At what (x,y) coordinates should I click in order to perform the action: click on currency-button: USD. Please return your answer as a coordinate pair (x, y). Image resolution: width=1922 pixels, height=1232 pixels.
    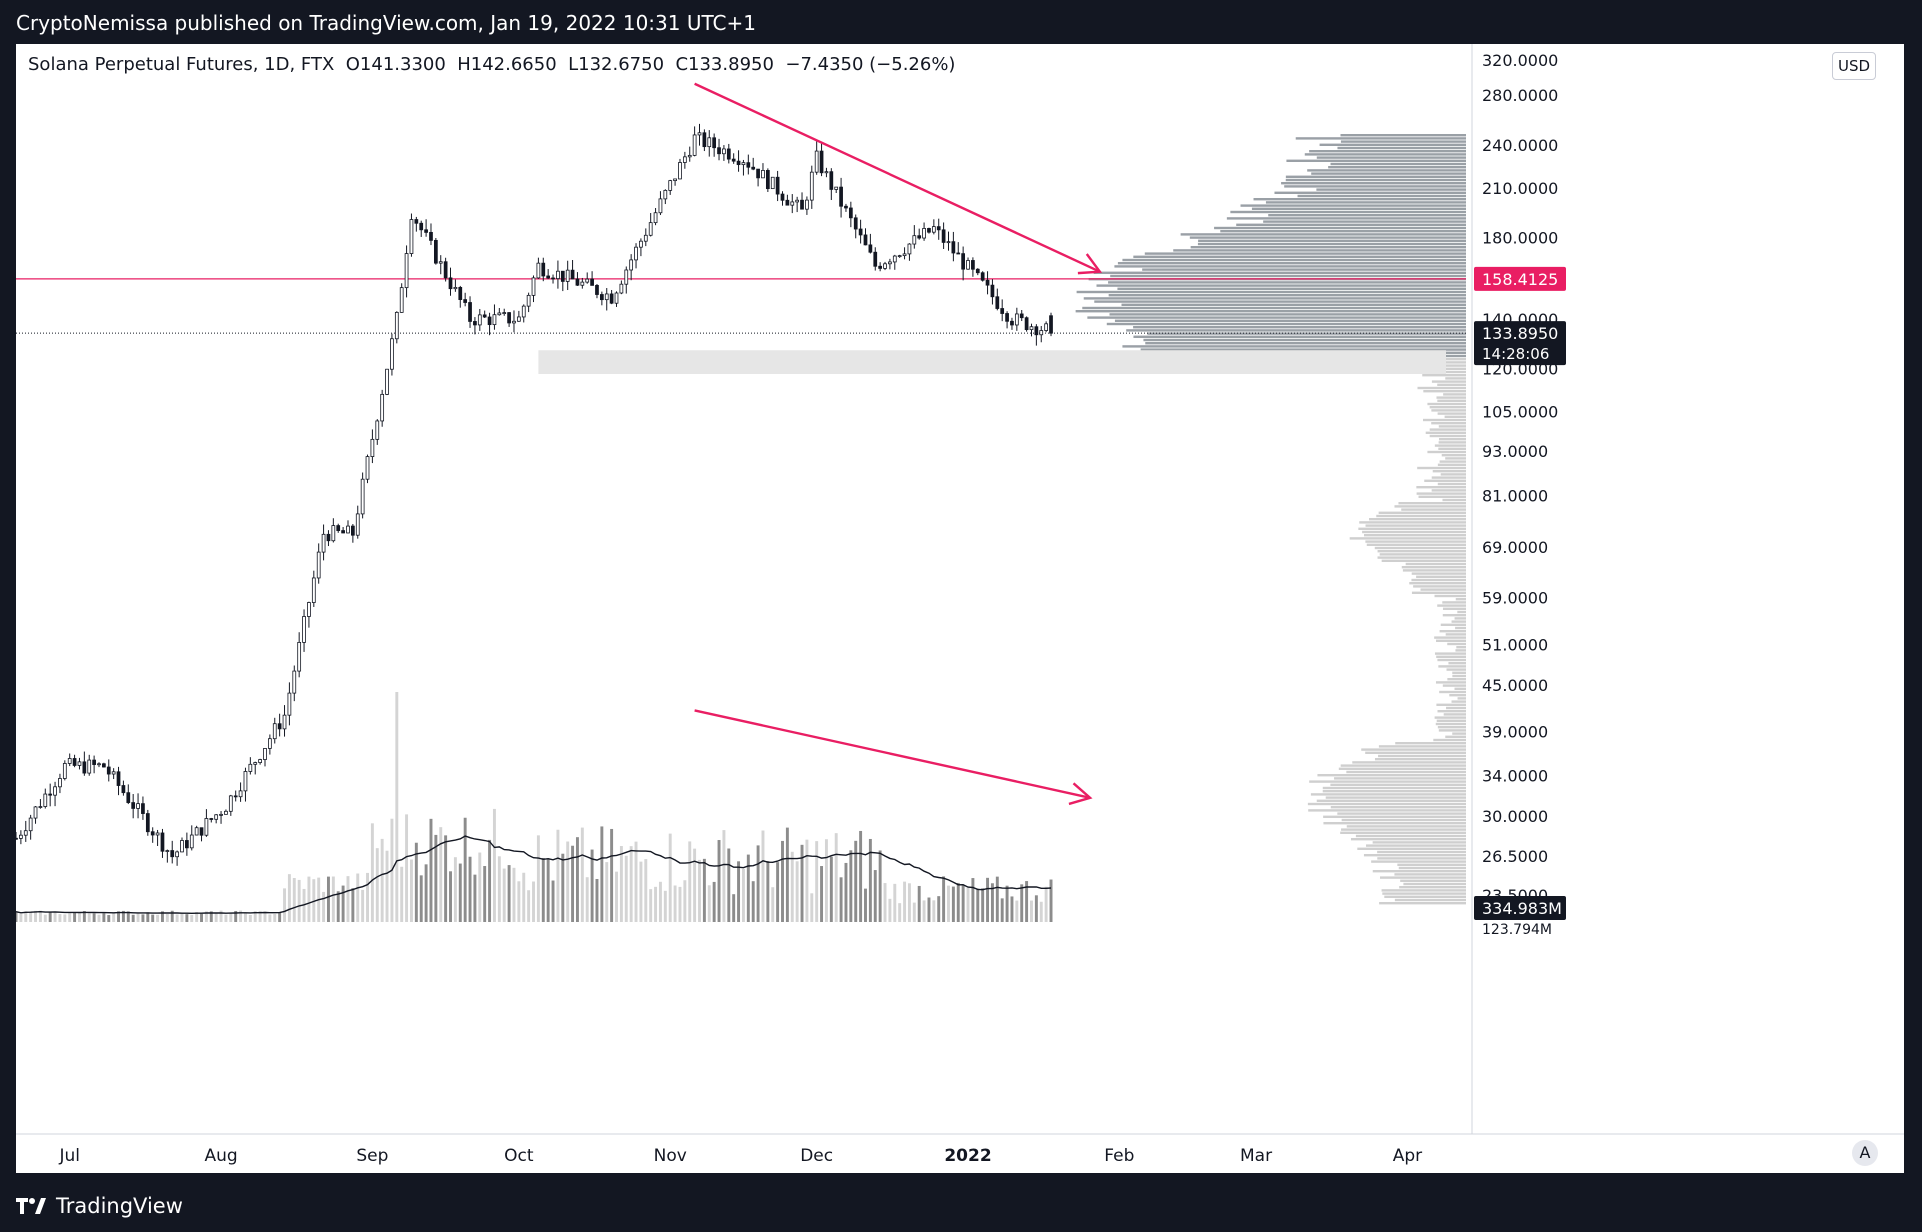
    Looking at the image, I should click on (1854, 66).